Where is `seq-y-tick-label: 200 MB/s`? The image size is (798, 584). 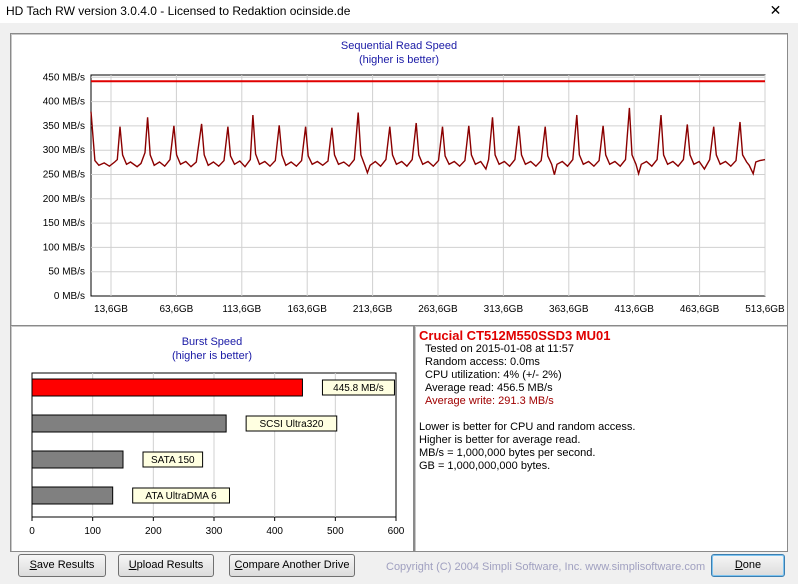
seq-y-tick-label: 200 MB/s is located at coordinates (64, 199).